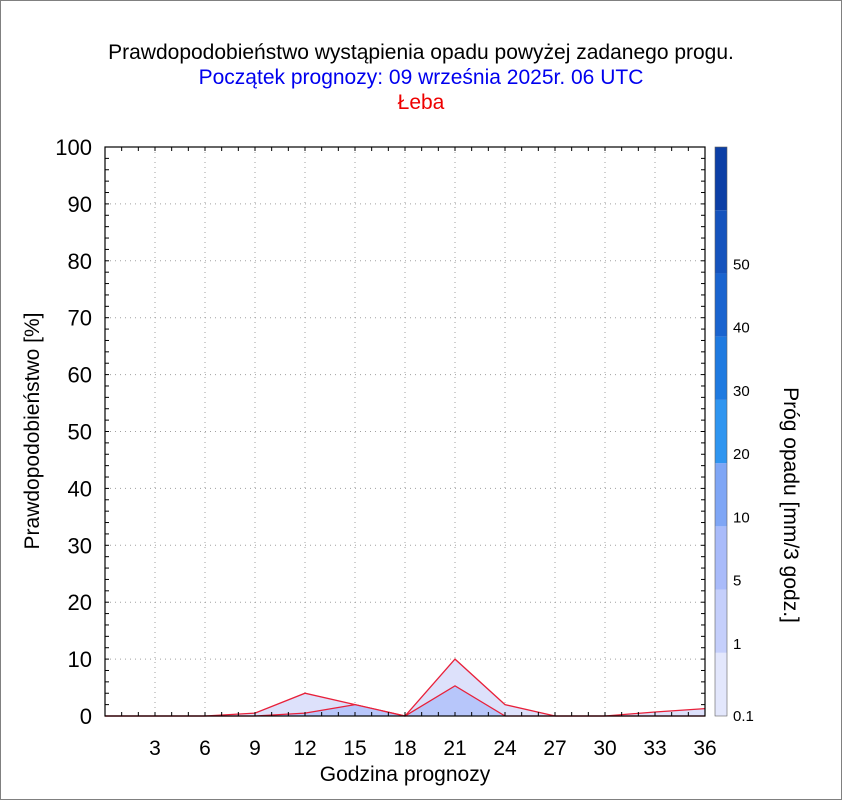  I want to click on y-tick-label: 60, so click(80, 375).